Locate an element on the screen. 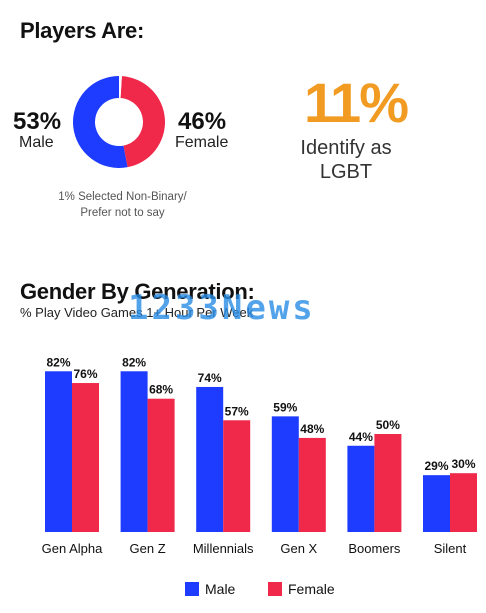 The height and width of the screenshot is (613, 486). male-label: Male is located at coordinates (36, 142).